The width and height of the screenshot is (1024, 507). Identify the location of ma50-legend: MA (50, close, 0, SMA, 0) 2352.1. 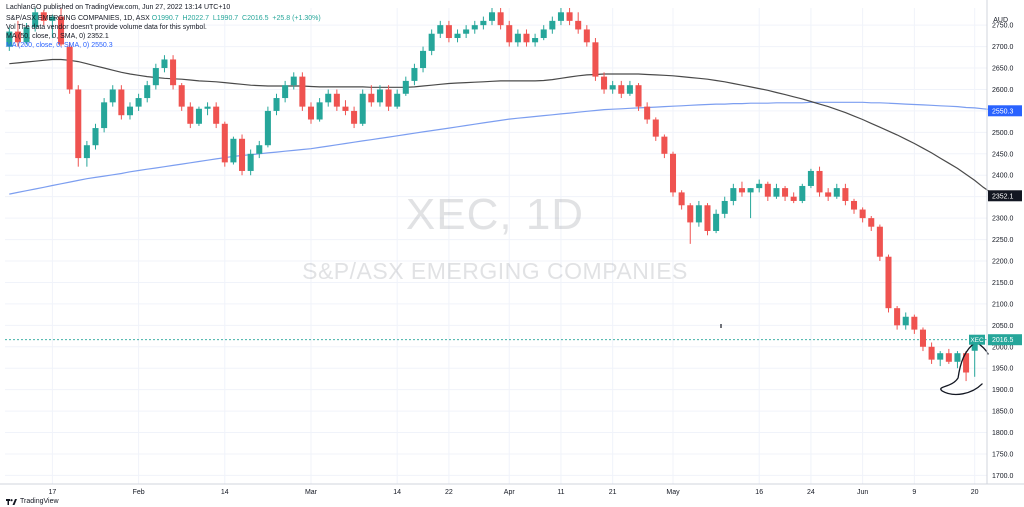
(57, 36).